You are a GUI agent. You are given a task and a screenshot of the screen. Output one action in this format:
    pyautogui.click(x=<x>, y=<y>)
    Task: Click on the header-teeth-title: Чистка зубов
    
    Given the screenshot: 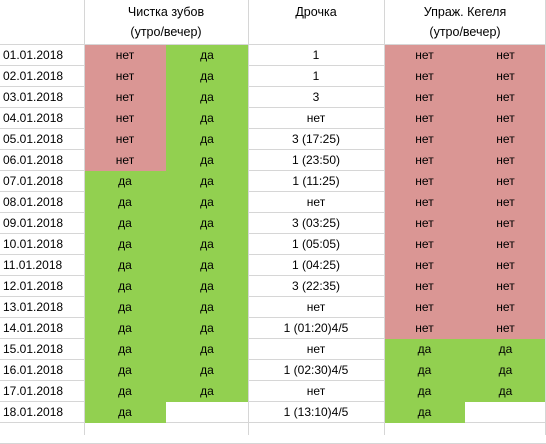 What is the action you would take?
    pyautogui.click(x=166, y=12)
    